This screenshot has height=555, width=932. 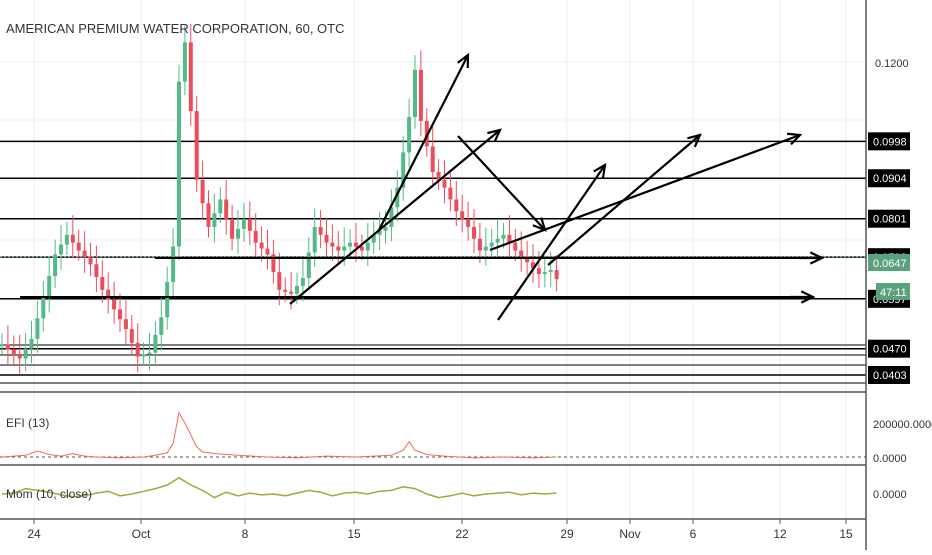 I want to click on efi-line, so click(x=279, y=435).